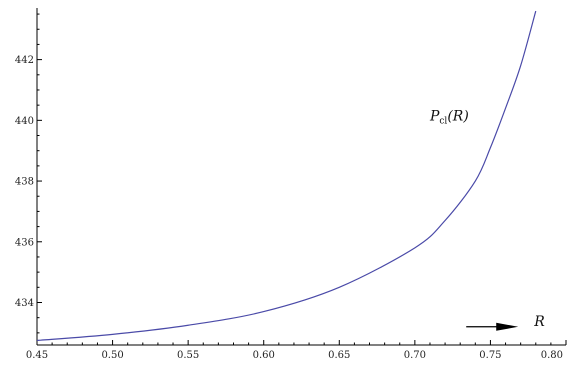 This screenshot has height=368, width=573. I want to click on r-arrow-icon, so click(492, 326).